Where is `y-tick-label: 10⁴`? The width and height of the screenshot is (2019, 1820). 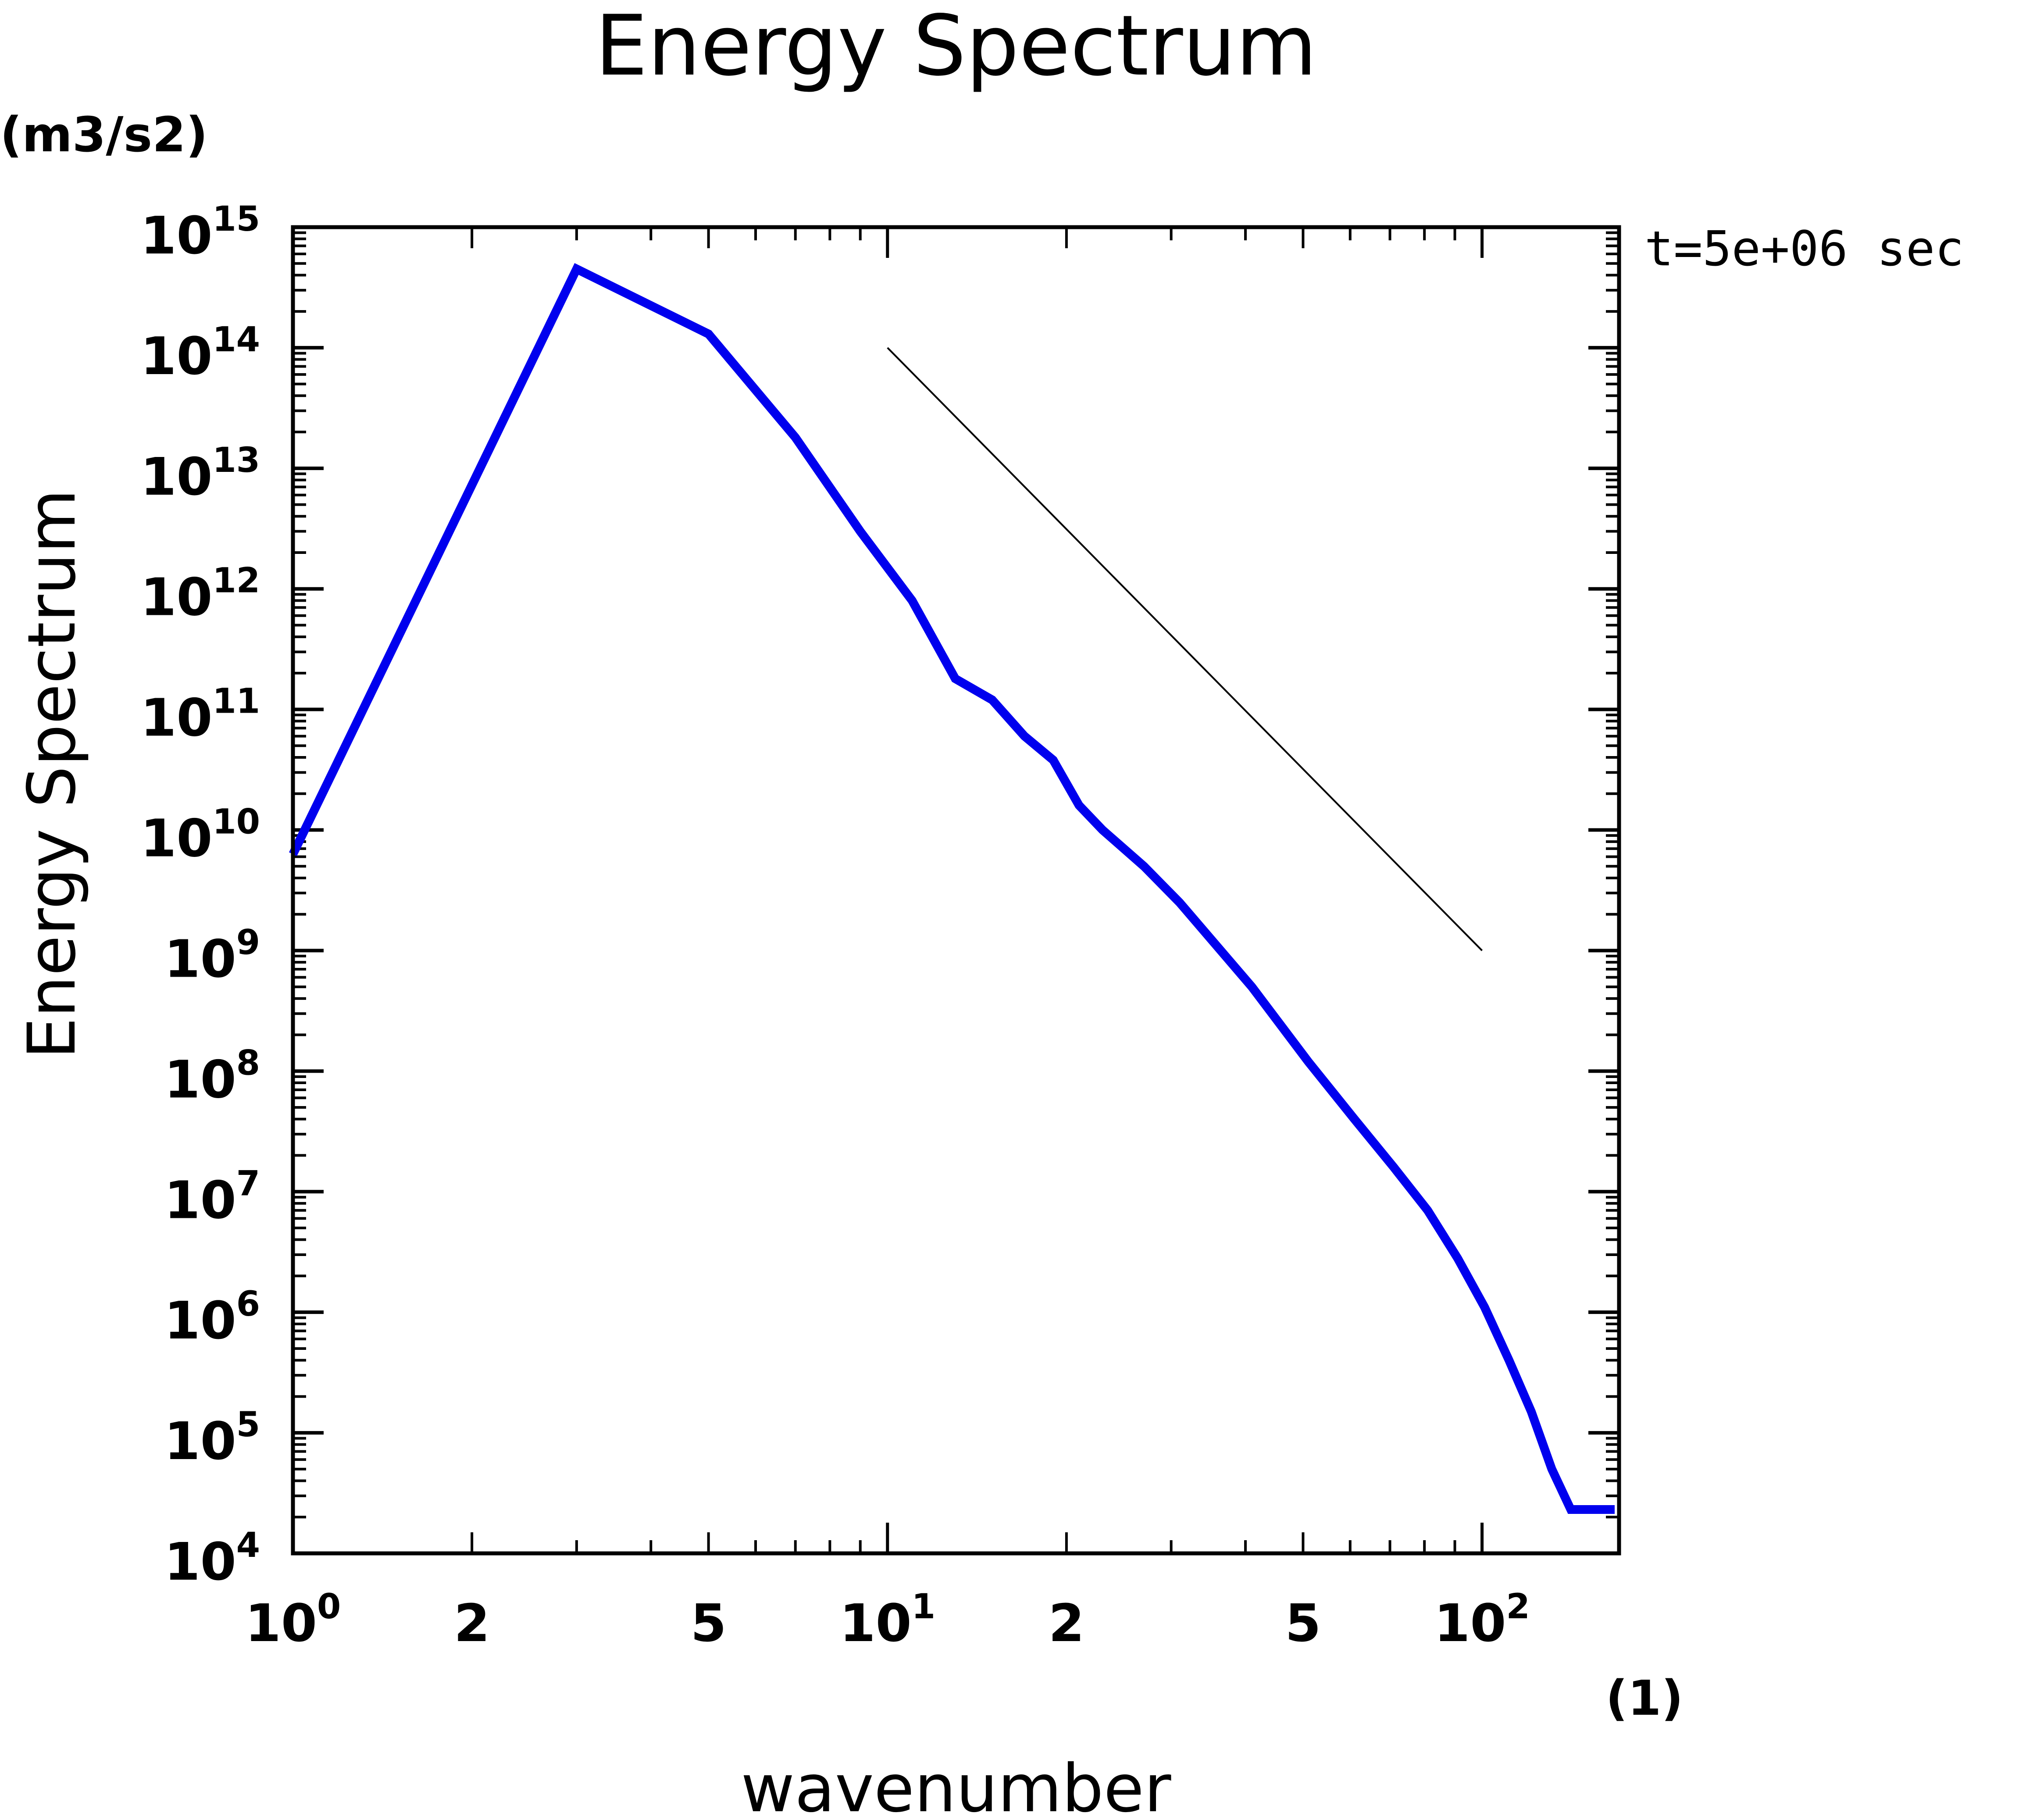 y-tick-label: 10⁴ is located at coordinates (212, 1559).